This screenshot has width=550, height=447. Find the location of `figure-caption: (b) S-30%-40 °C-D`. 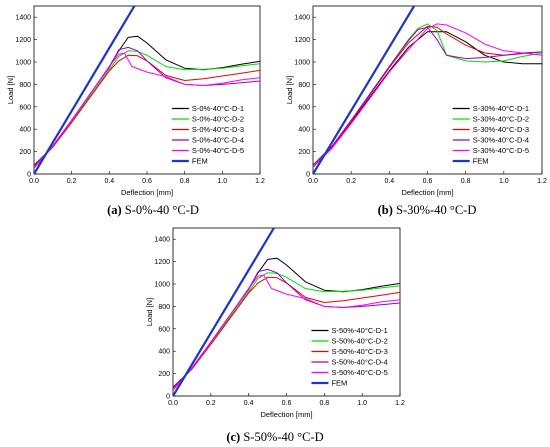

figure-caption: (b) S-30%-40 °C-D is located at coordinates (427, 210).